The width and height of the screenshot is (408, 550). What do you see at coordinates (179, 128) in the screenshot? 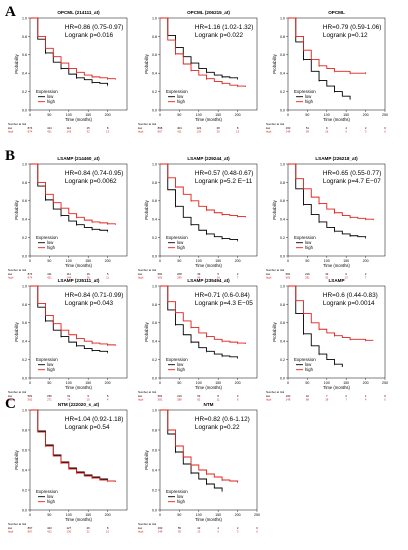
I see `risk-count: 404` at bounding box center [179, 128].